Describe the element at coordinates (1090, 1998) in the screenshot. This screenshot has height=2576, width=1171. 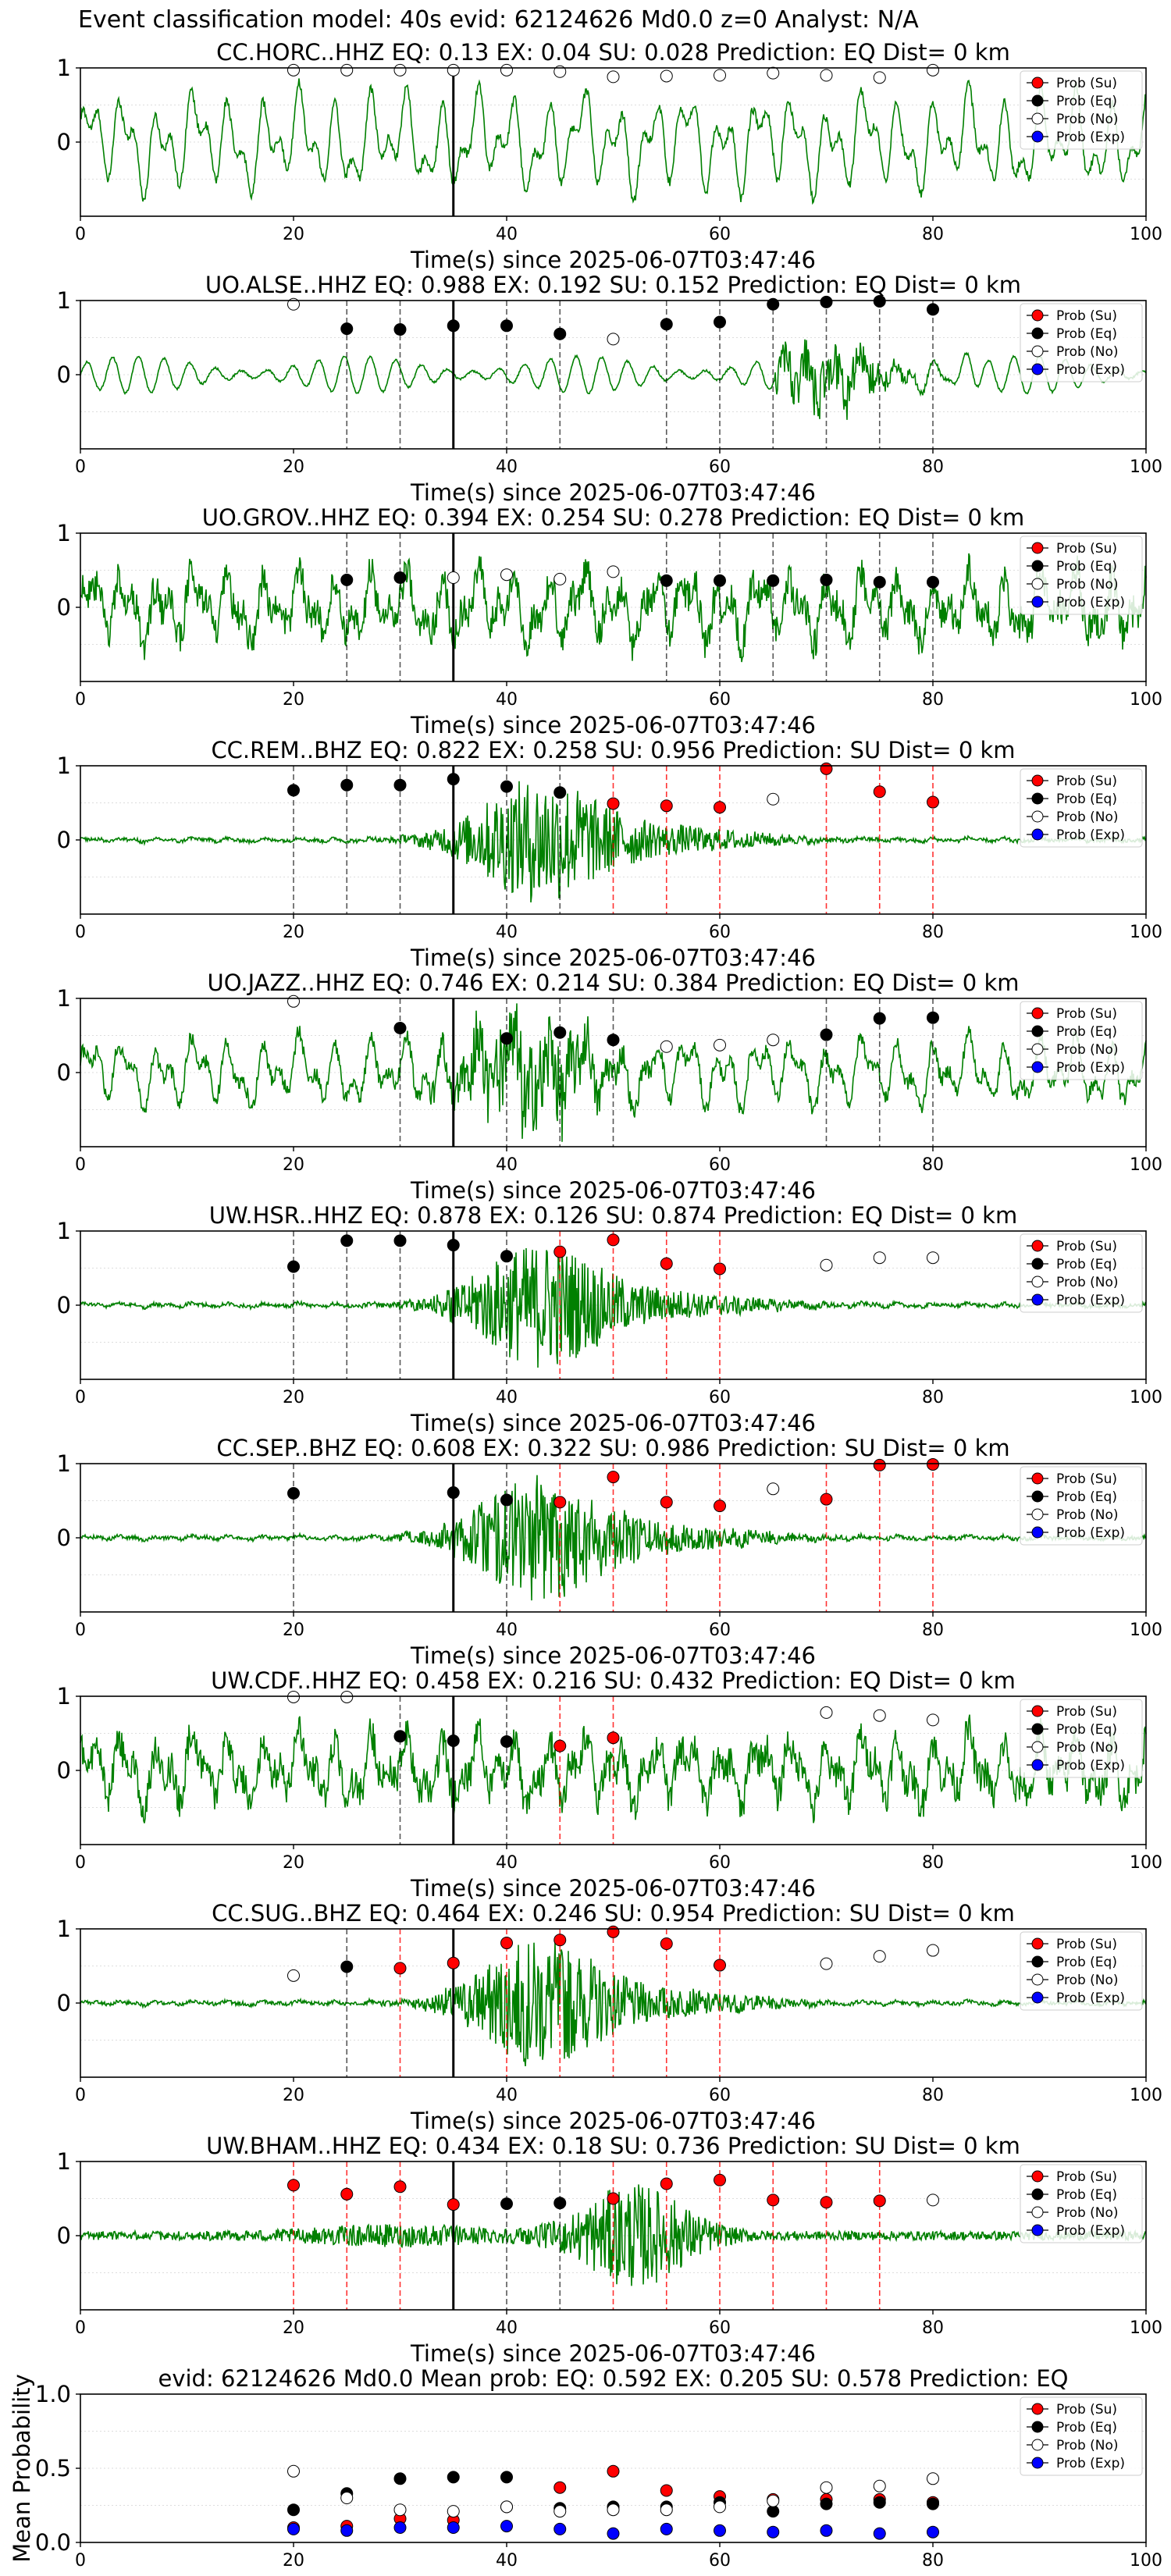
I see `legend-label: Prob (Exp)` at that location.